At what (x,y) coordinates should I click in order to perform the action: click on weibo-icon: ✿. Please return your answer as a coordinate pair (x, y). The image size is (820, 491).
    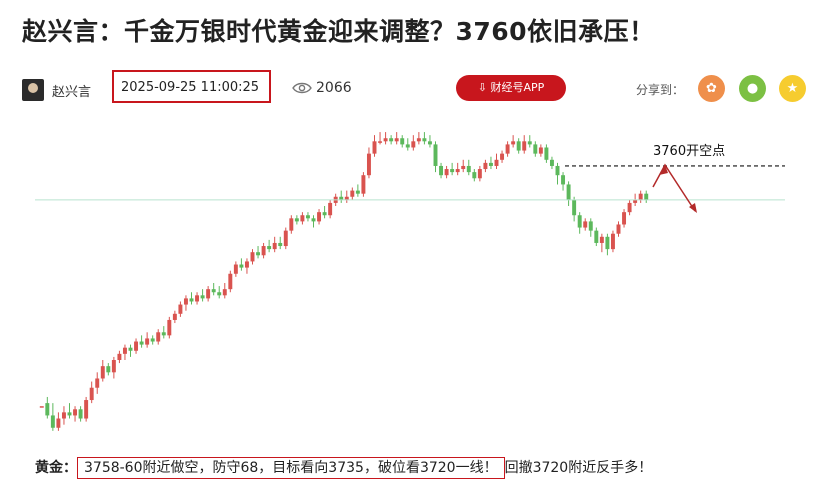
    Looking at the image, I should click on (711, 88).